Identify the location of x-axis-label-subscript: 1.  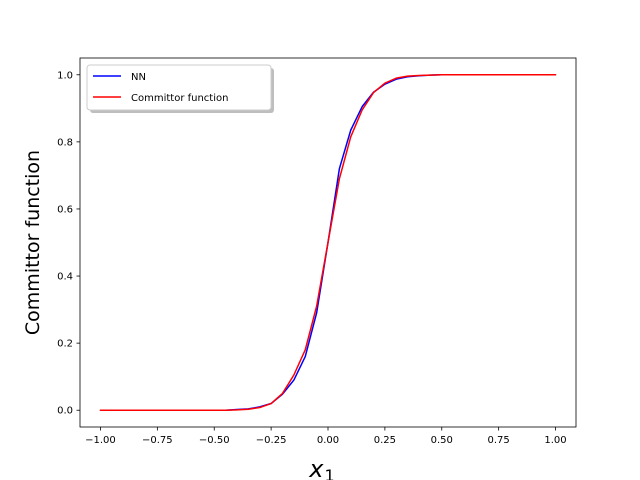
(330, 473).